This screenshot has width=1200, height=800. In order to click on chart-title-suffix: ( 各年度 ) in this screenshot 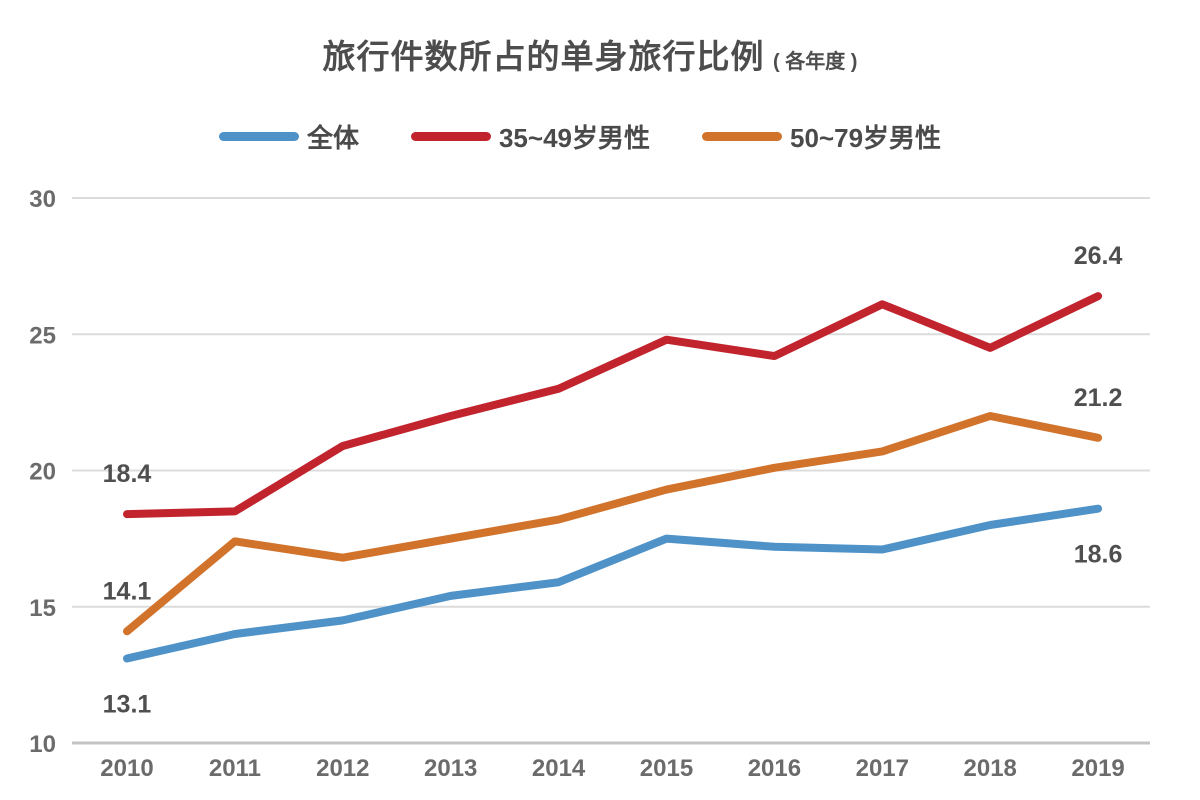, I will do `click(815, 62)`.